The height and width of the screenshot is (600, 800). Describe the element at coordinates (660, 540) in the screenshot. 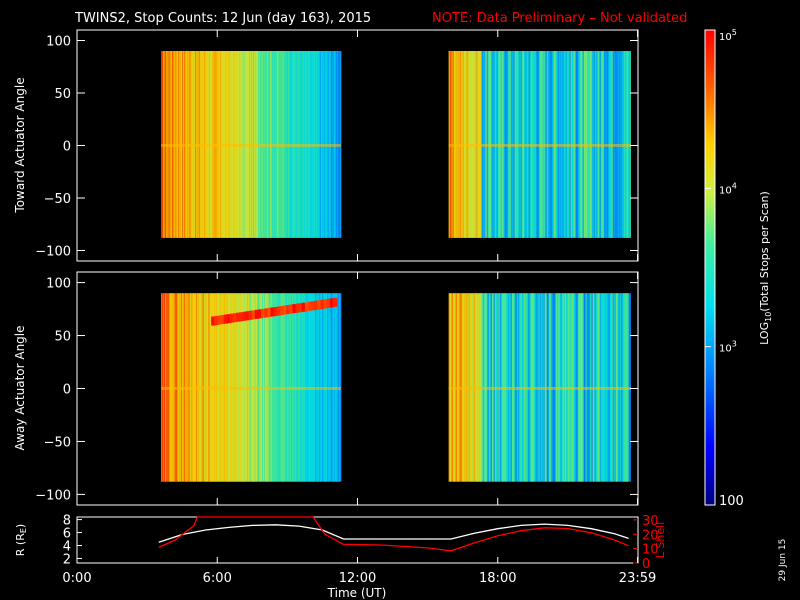

I see `lshell-axis-label: L Shell` at that location.